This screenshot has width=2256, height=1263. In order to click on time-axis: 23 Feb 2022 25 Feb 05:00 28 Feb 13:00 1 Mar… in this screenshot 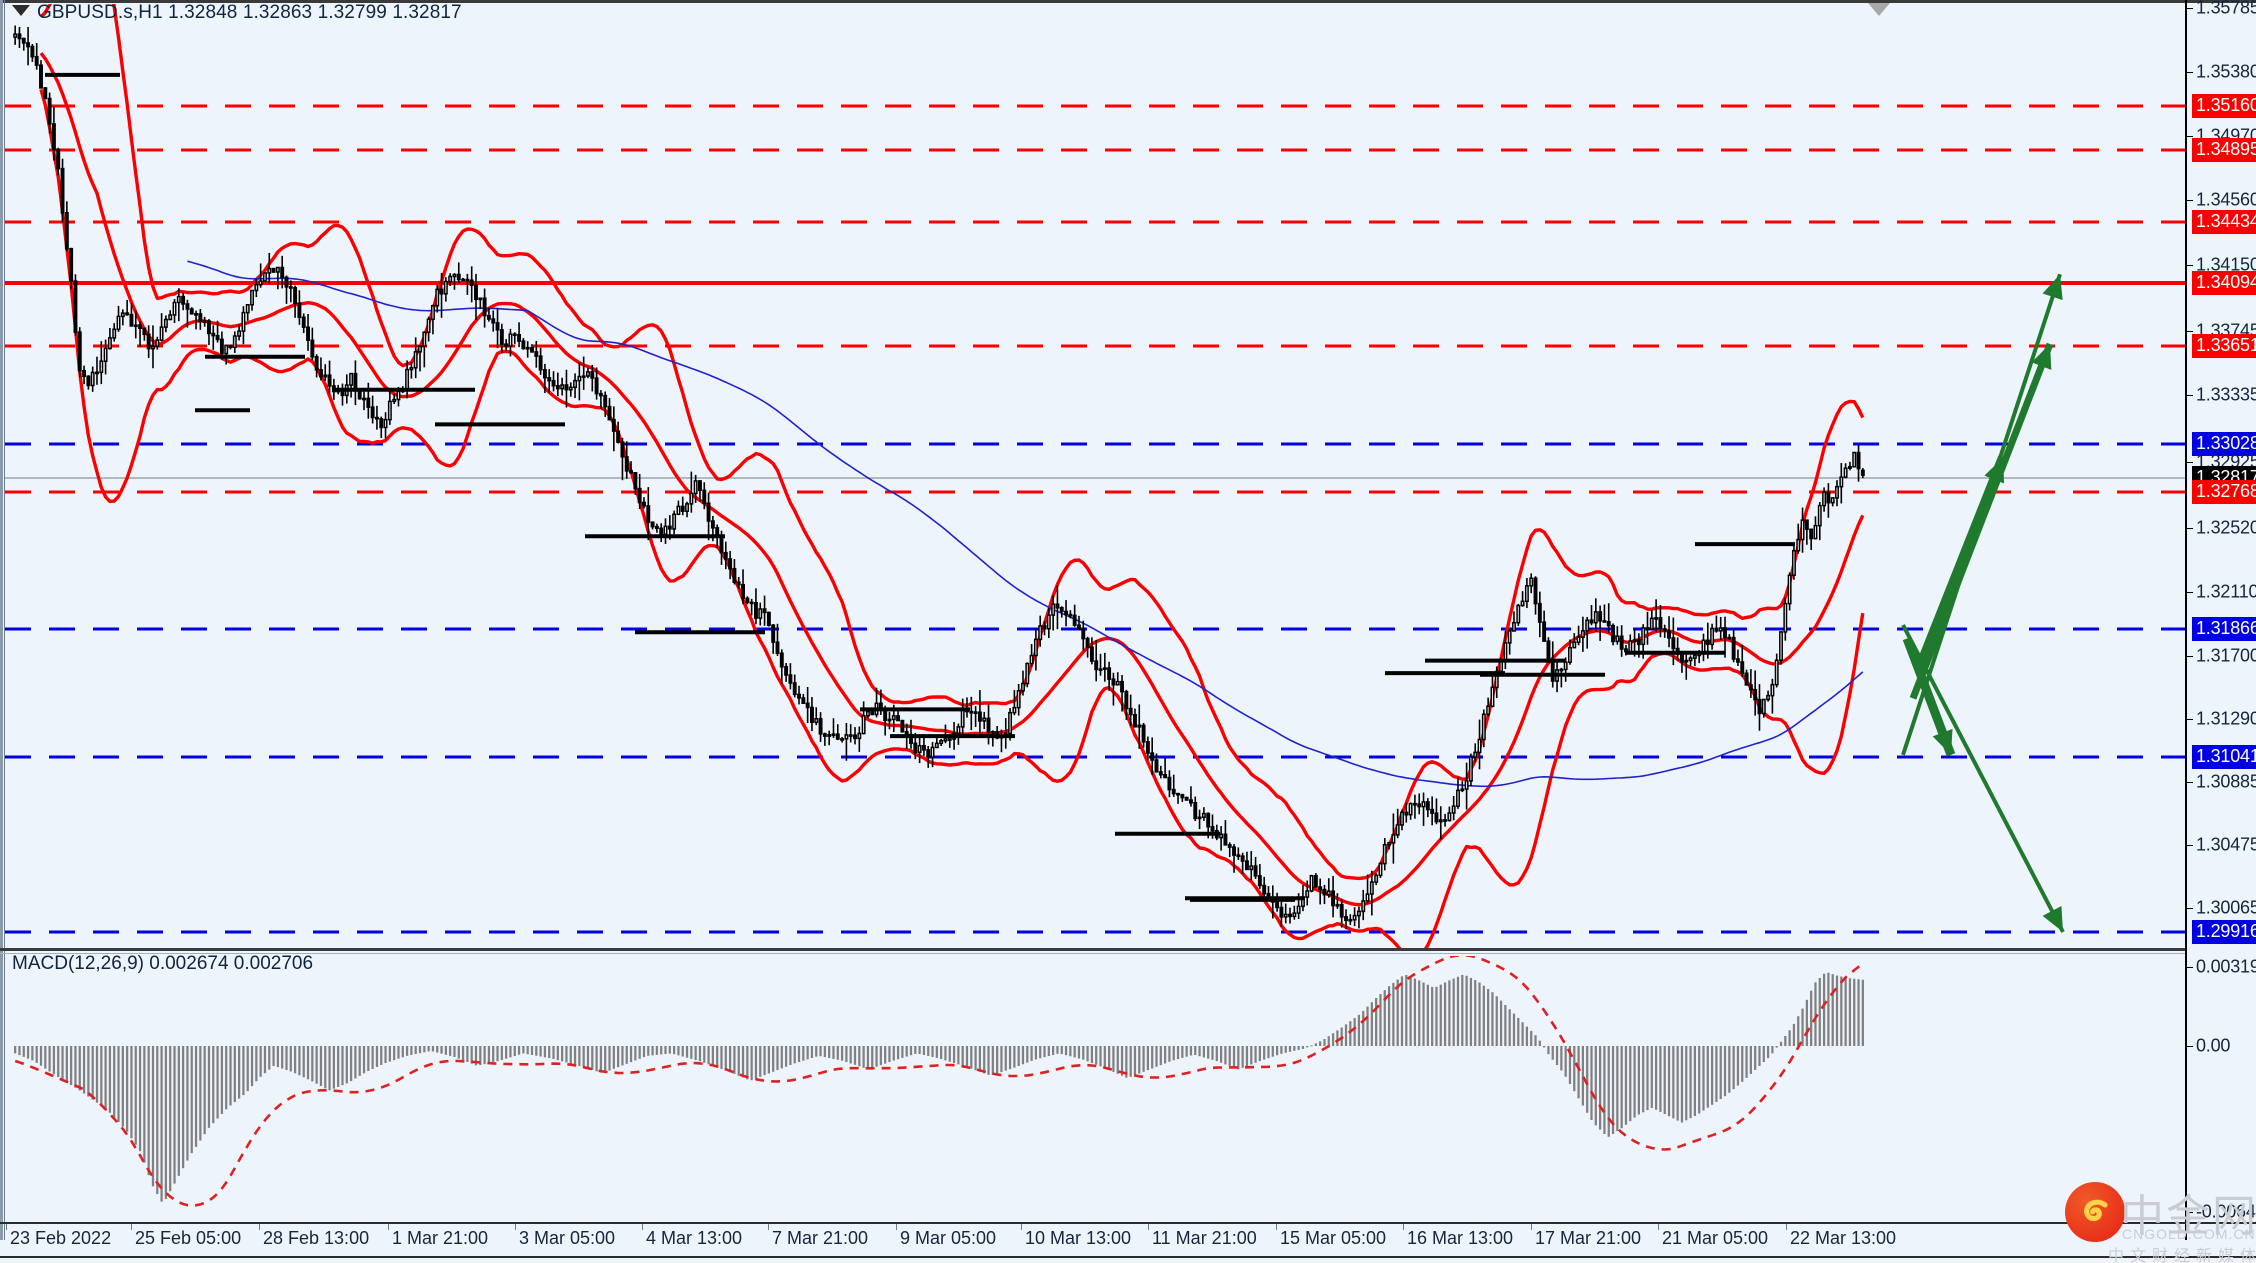, I will do `click(1128, 1240)`.